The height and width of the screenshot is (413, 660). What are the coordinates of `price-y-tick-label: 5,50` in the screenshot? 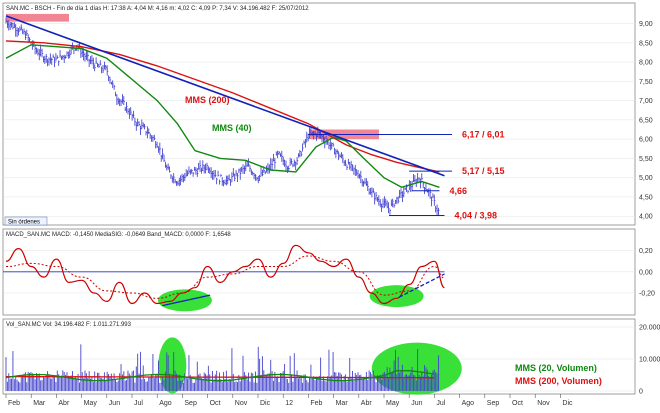 It's located at (646, 159).